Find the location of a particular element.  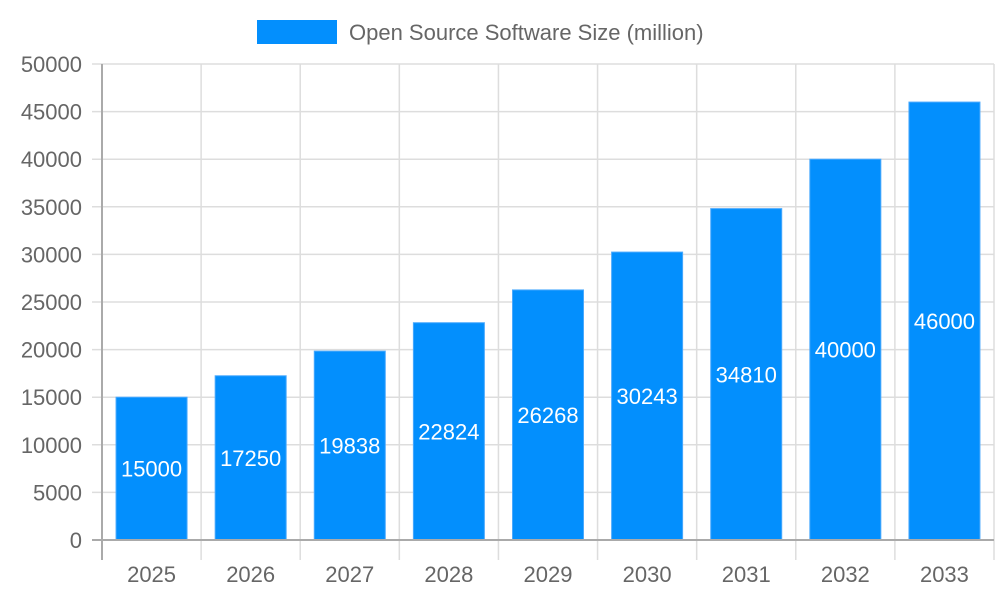

x-tick-label: 2025 is located at coordinates (151, 574).